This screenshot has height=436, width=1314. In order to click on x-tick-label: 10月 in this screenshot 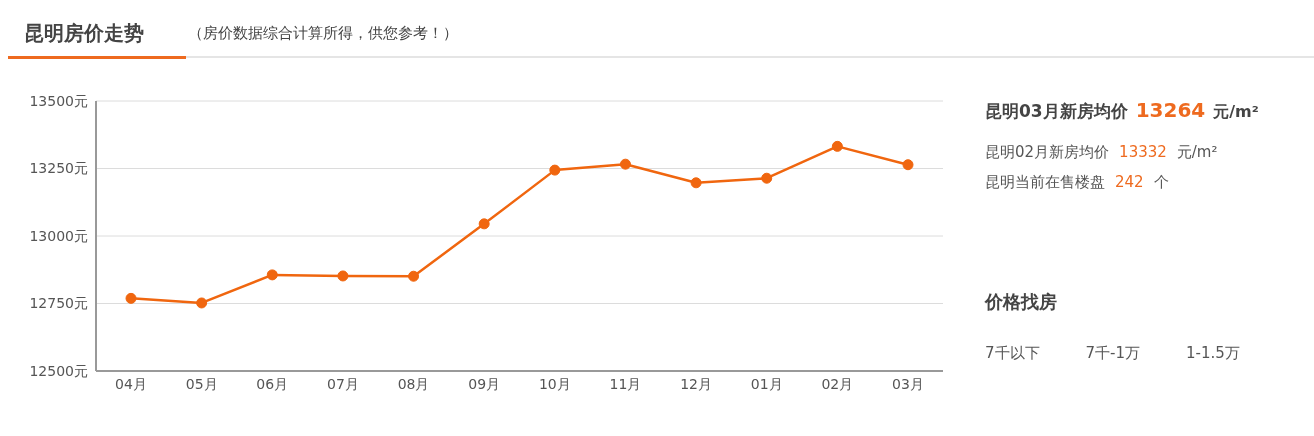, I will do `click(554, 383)`.